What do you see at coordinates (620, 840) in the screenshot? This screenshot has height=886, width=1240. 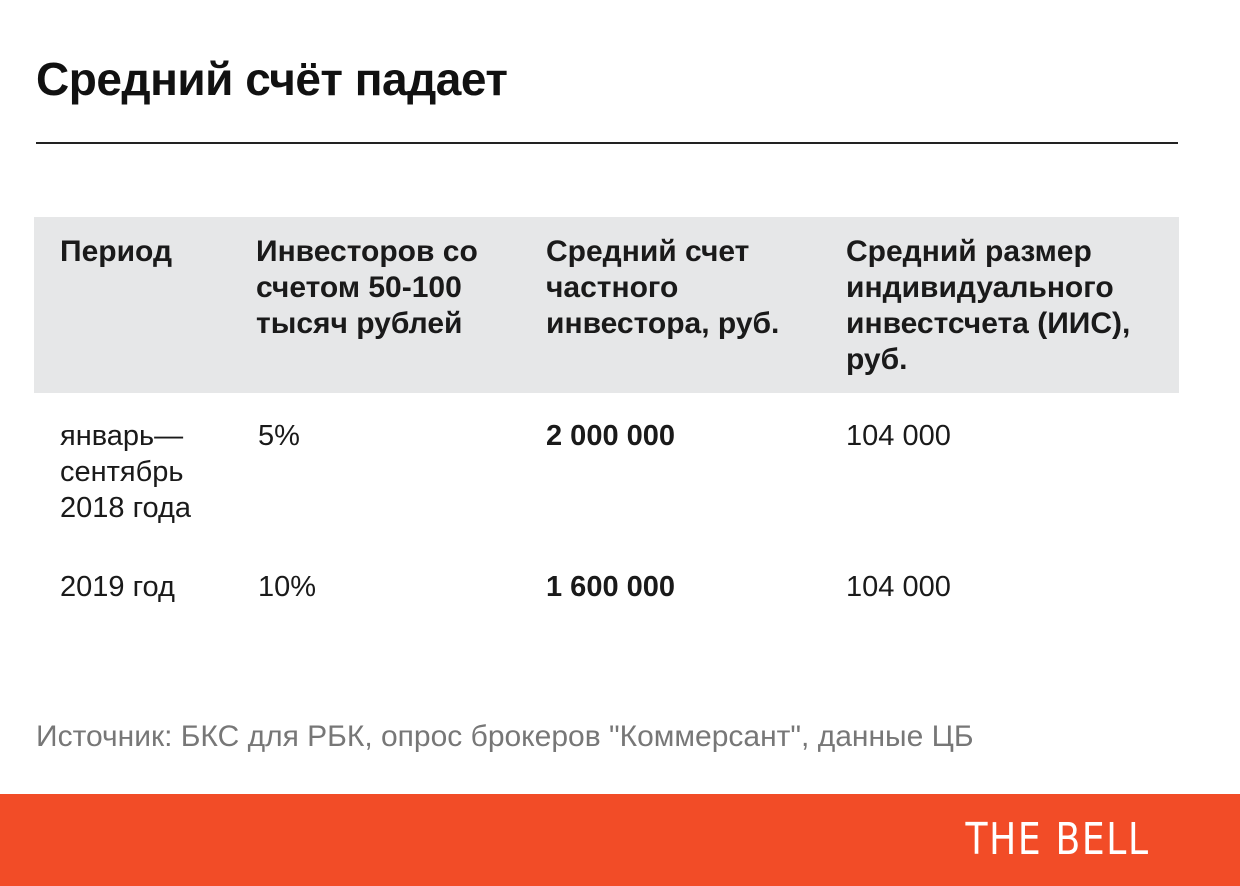 I see `footer-bar: THE BELL` at bounding box center [620, 840].